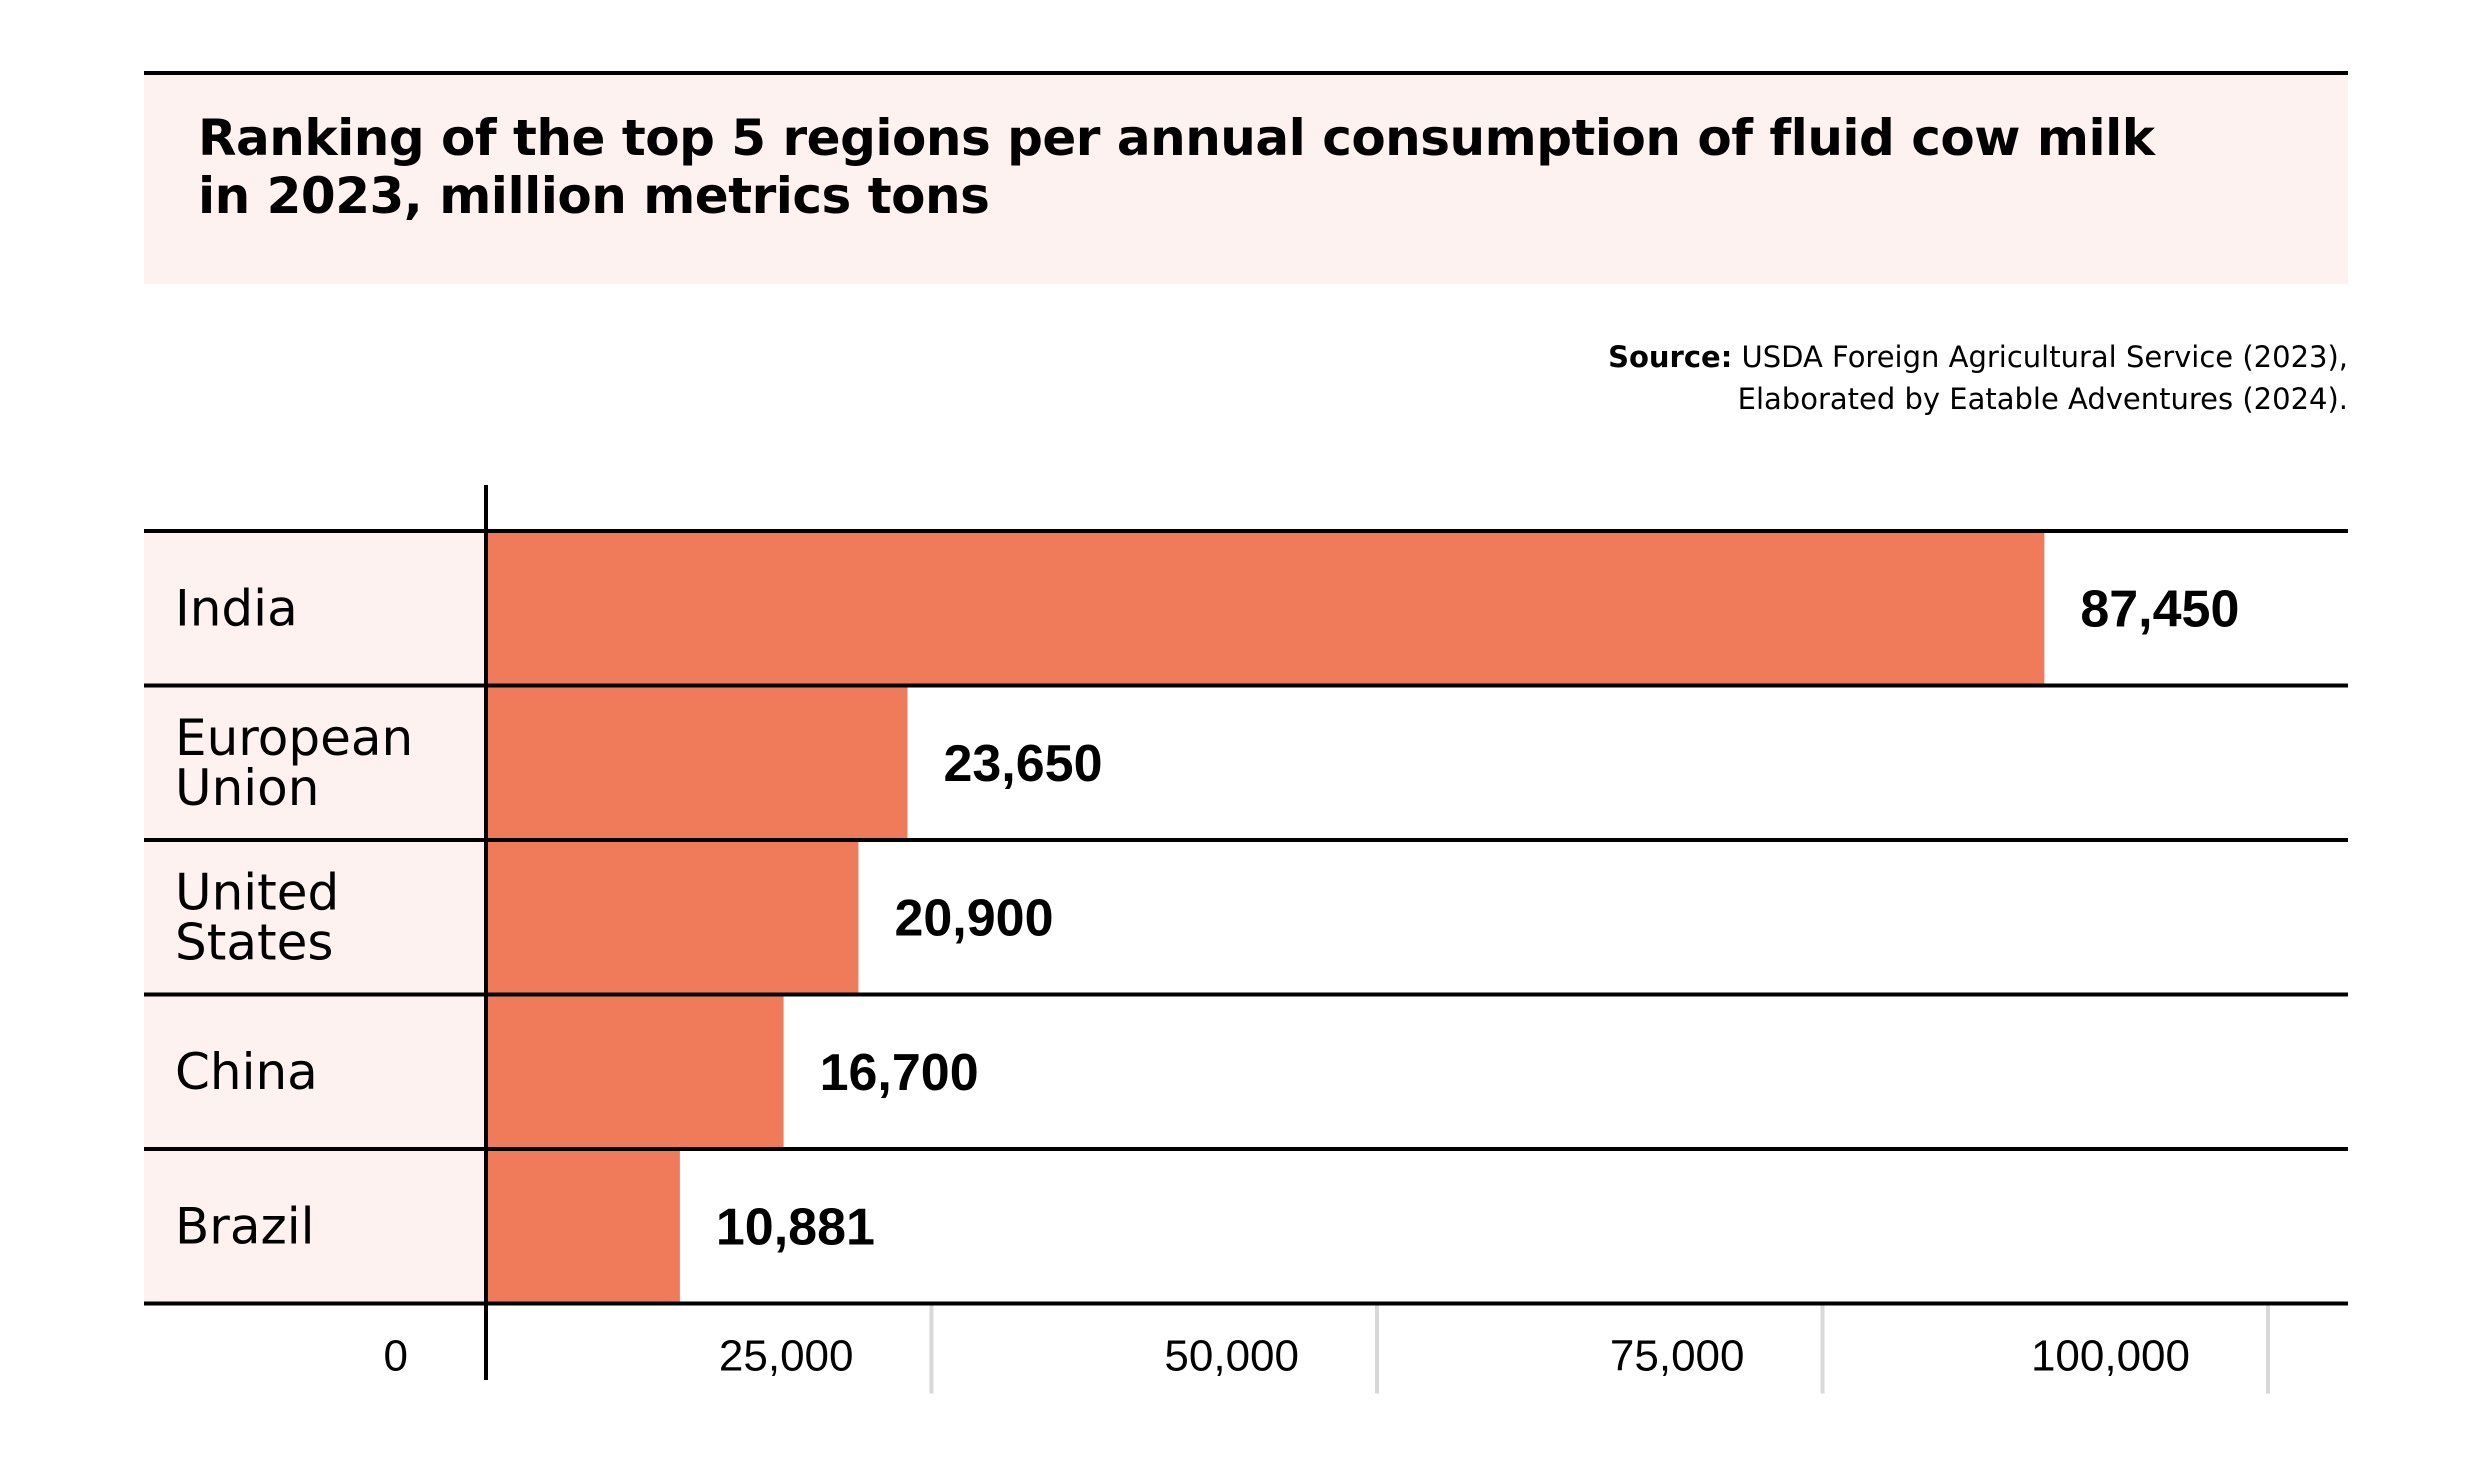  I want to click on value-label: 16,700, so click(899, 1073).